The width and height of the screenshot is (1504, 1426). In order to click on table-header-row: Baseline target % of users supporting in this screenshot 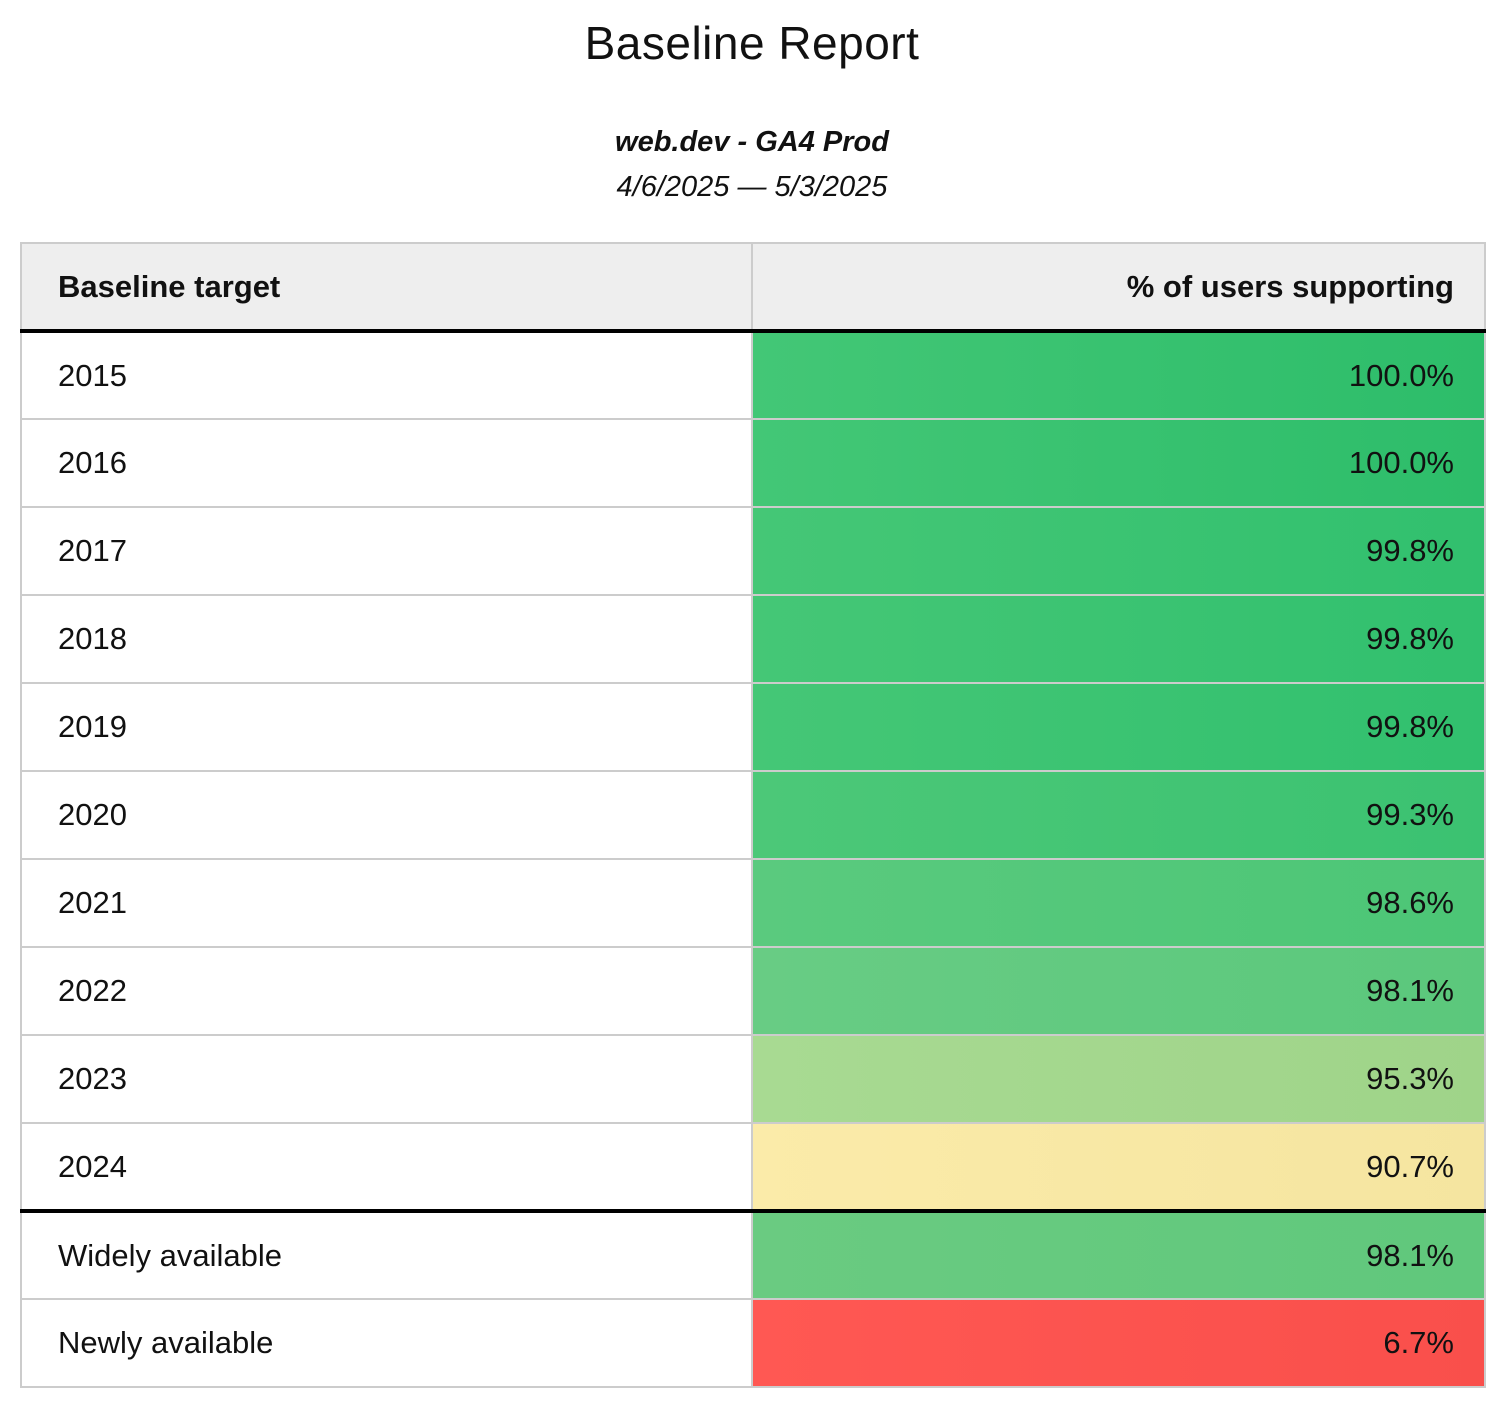, I will do `click(753, 287)`.